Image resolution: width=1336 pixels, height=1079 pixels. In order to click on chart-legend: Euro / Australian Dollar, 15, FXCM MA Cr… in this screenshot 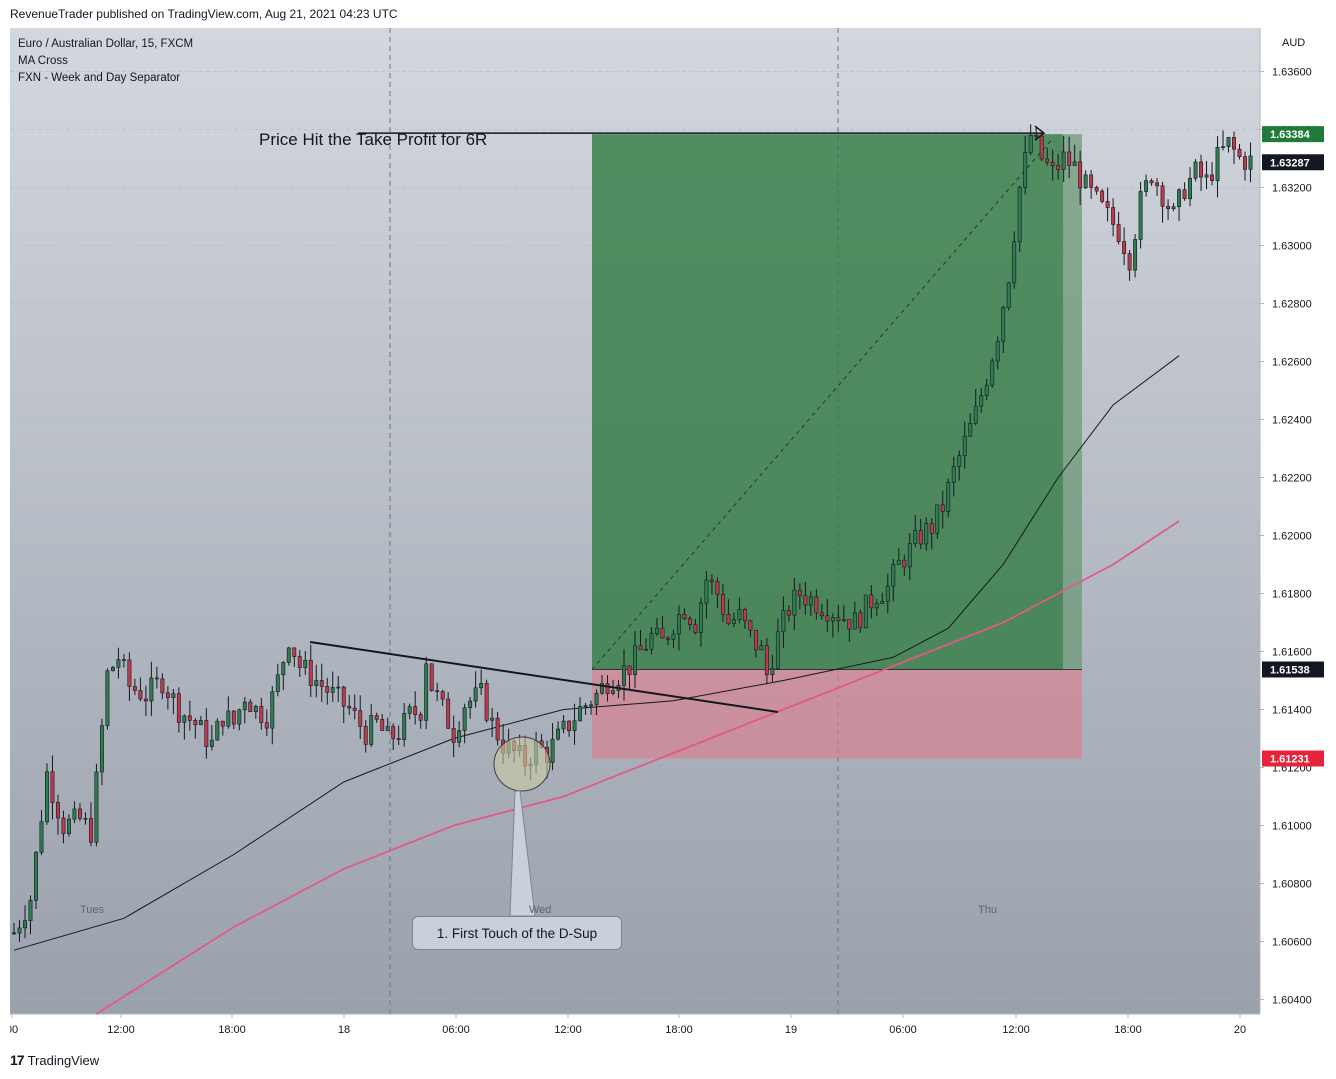, I will do `click(105, 61)`.